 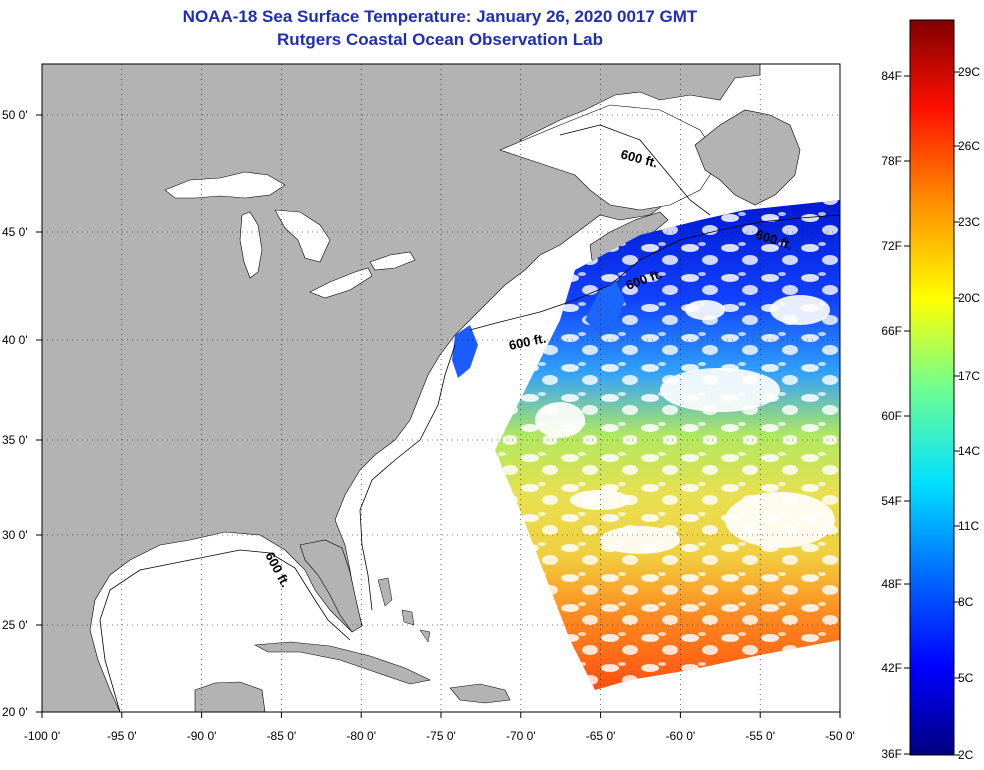 What do you see at coordinates (15, 232) in the screenshot?
I see `lat-label: 45 0'` at bounding box center [15, 232].